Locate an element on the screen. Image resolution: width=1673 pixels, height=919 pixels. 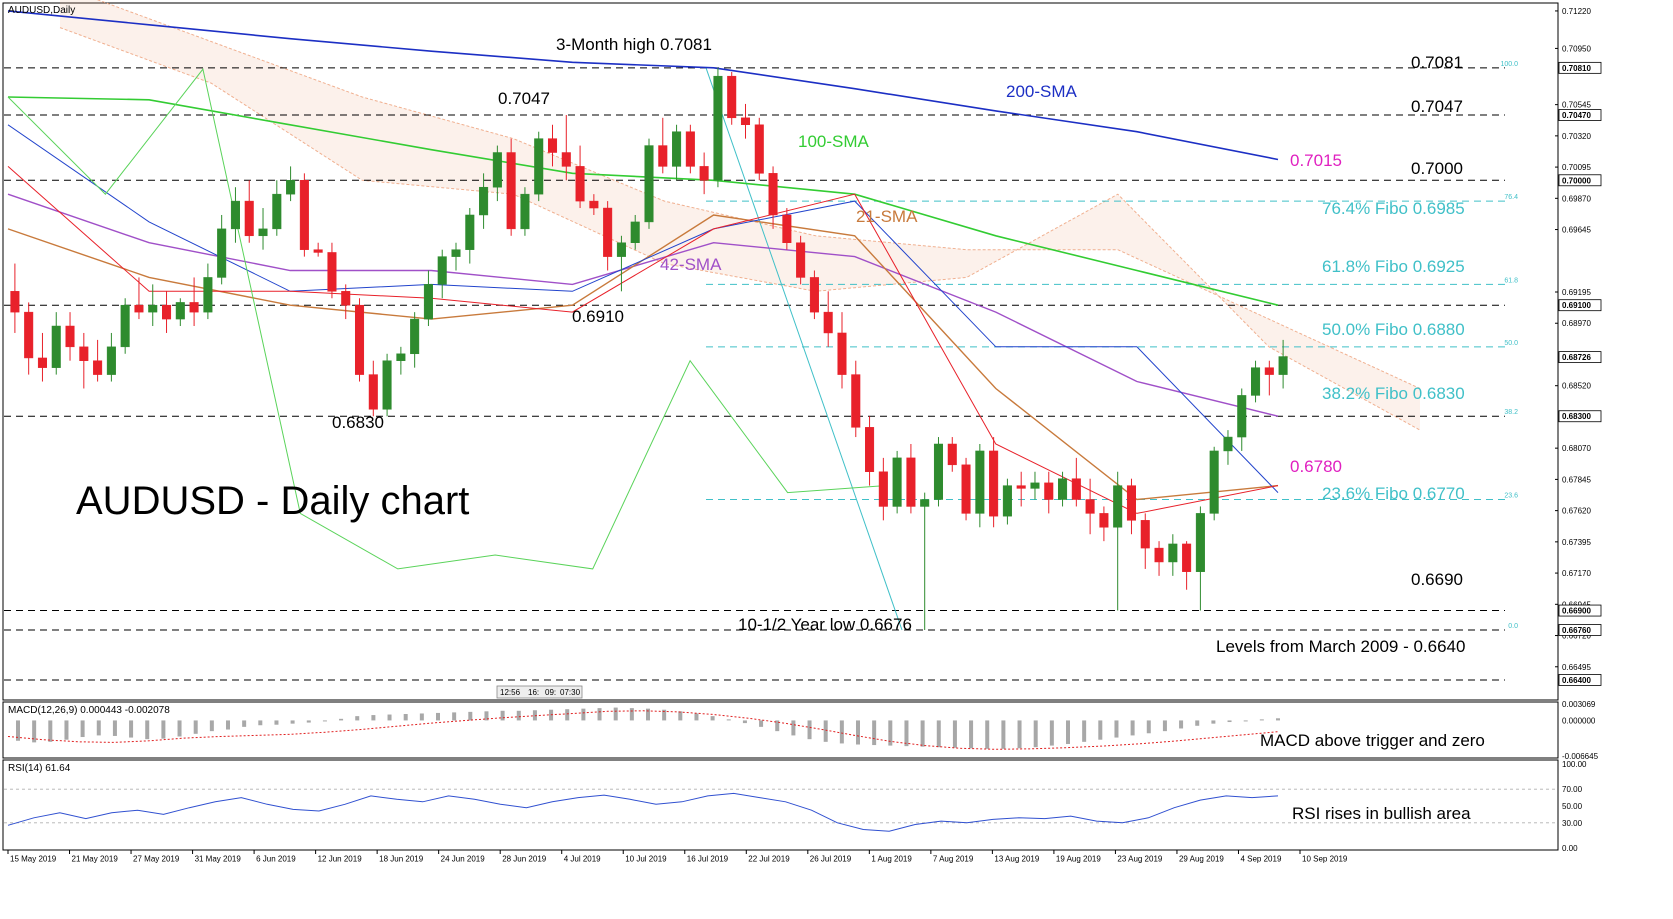
price-tick-1: 0.70950 is located at coordinates (1576, 48).